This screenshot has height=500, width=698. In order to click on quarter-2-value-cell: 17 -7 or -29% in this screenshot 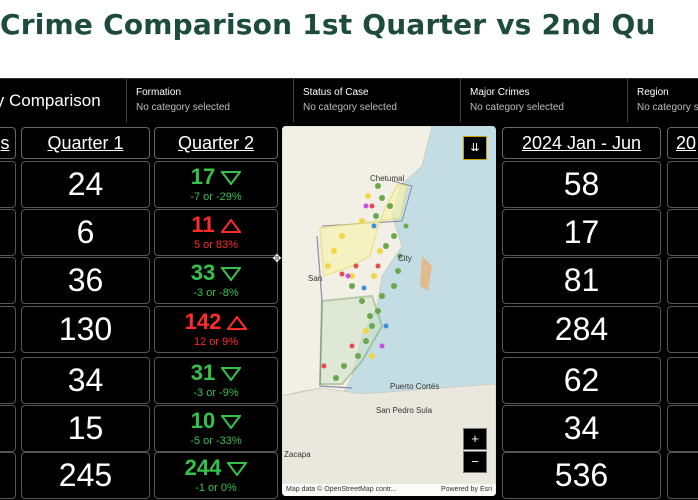, I will do `click(216, 184)`.